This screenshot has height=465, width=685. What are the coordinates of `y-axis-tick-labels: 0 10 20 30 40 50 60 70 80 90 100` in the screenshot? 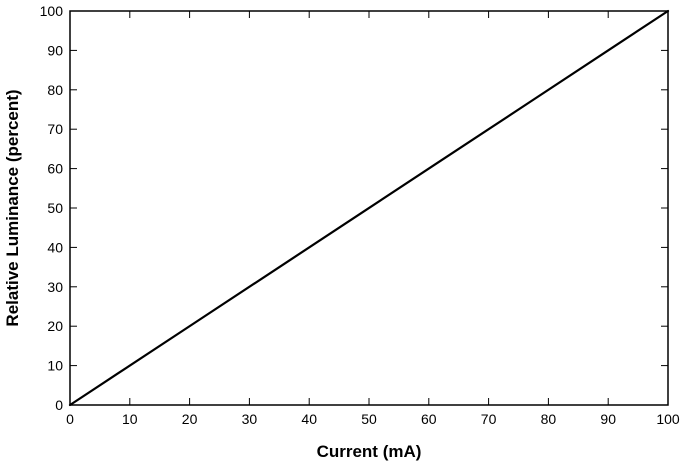 It's located at (52, 208).